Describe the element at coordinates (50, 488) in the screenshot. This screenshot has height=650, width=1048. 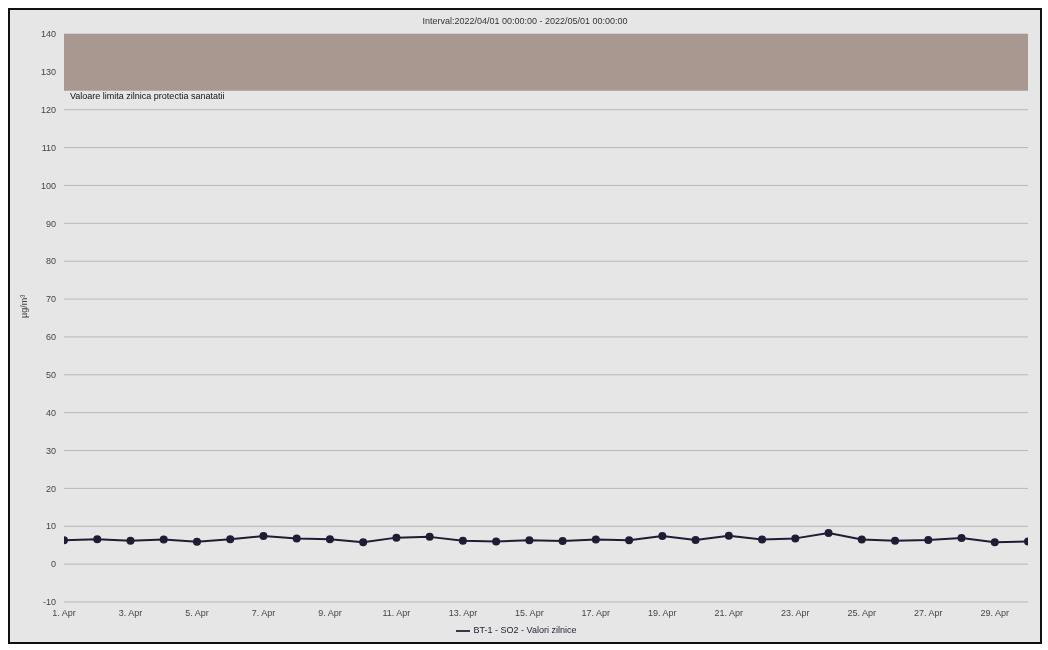
I see `y-tick-label: 20` at that location.